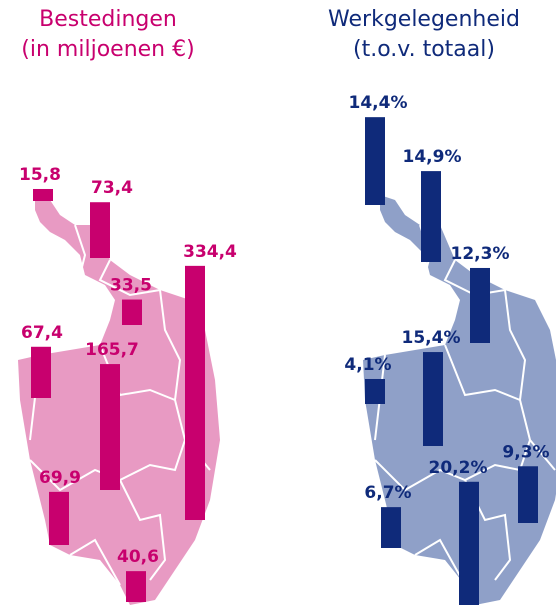 This screenshot has width=556, height=607. What do you see at coordinates (525, 452) in the screenshot?
I see `value-label: 9,3%` at bounding box center [525, 452].